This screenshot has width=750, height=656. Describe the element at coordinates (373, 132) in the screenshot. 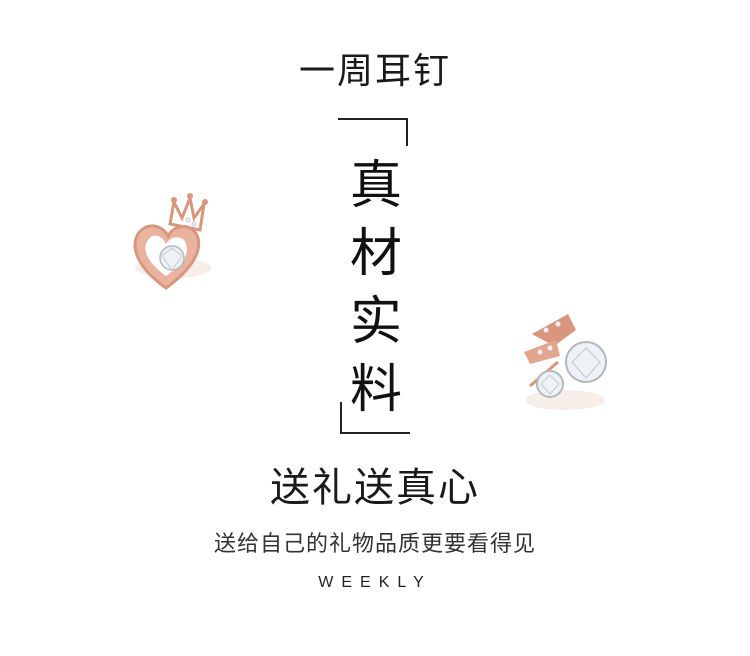

I see `bracket-top-right` at that location.